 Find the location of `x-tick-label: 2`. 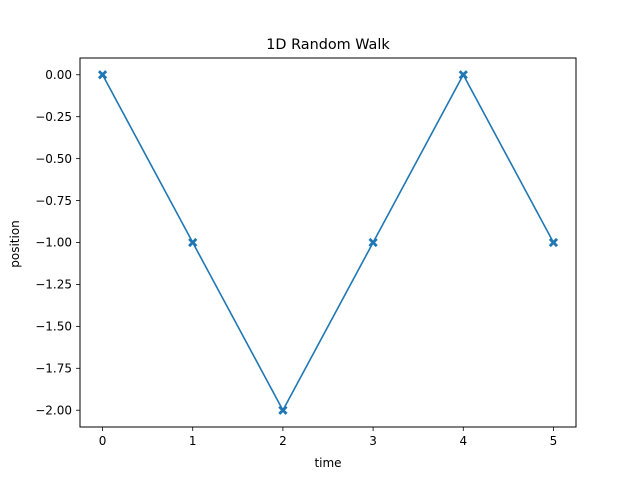

x-tick-label: 2 is located at coordinates (283, 441).